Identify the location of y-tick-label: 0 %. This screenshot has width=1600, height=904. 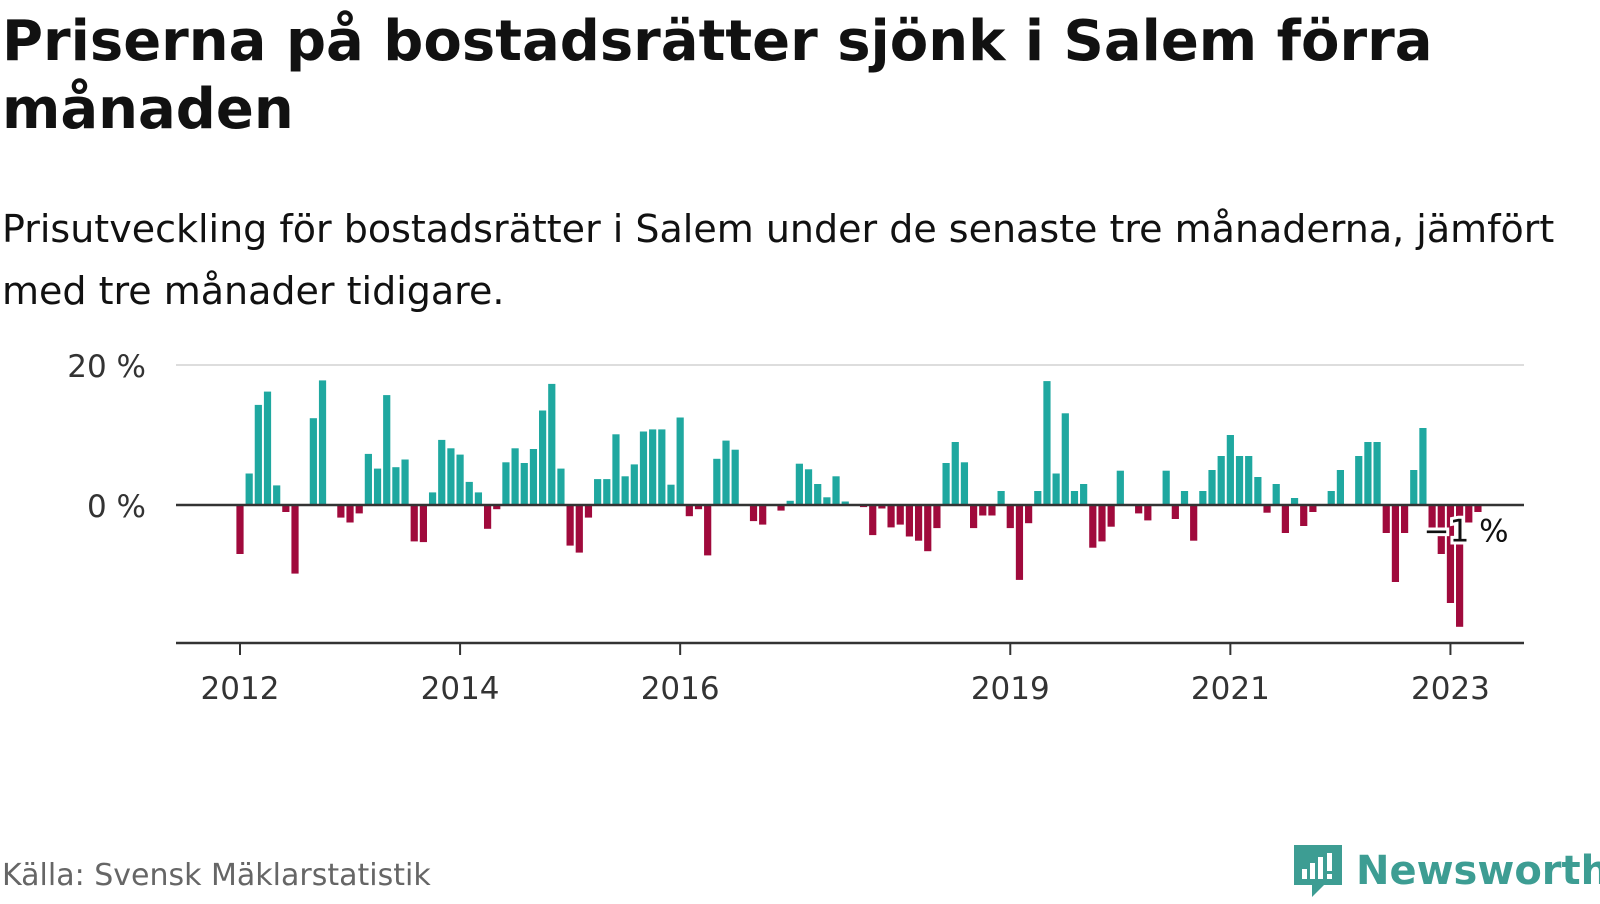
(116, 507).